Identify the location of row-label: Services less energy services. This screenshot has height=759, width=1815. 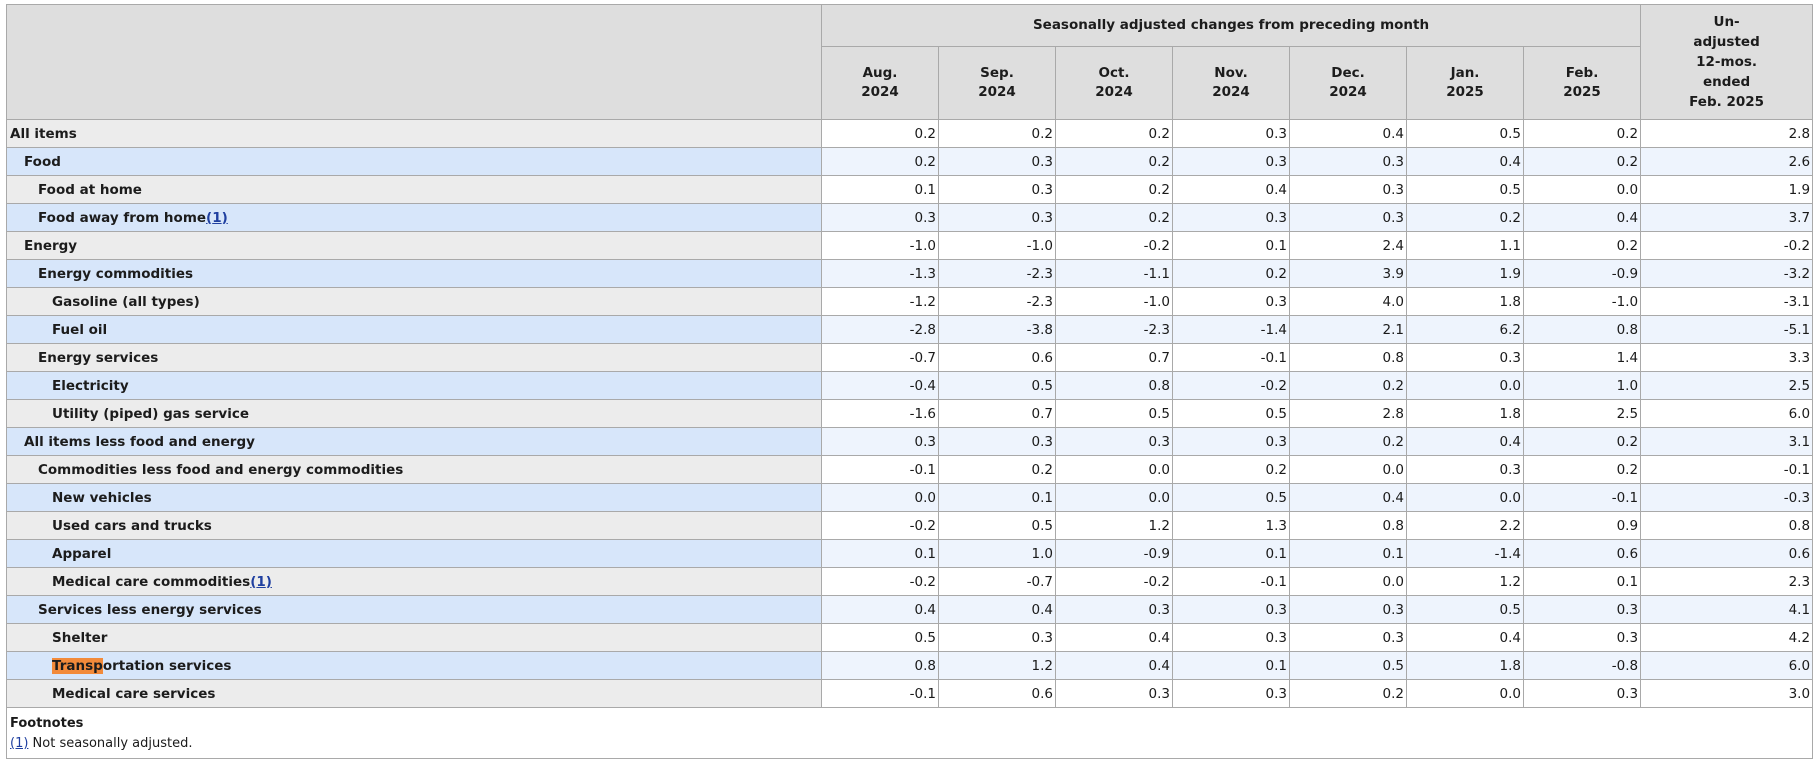
(150, 609).